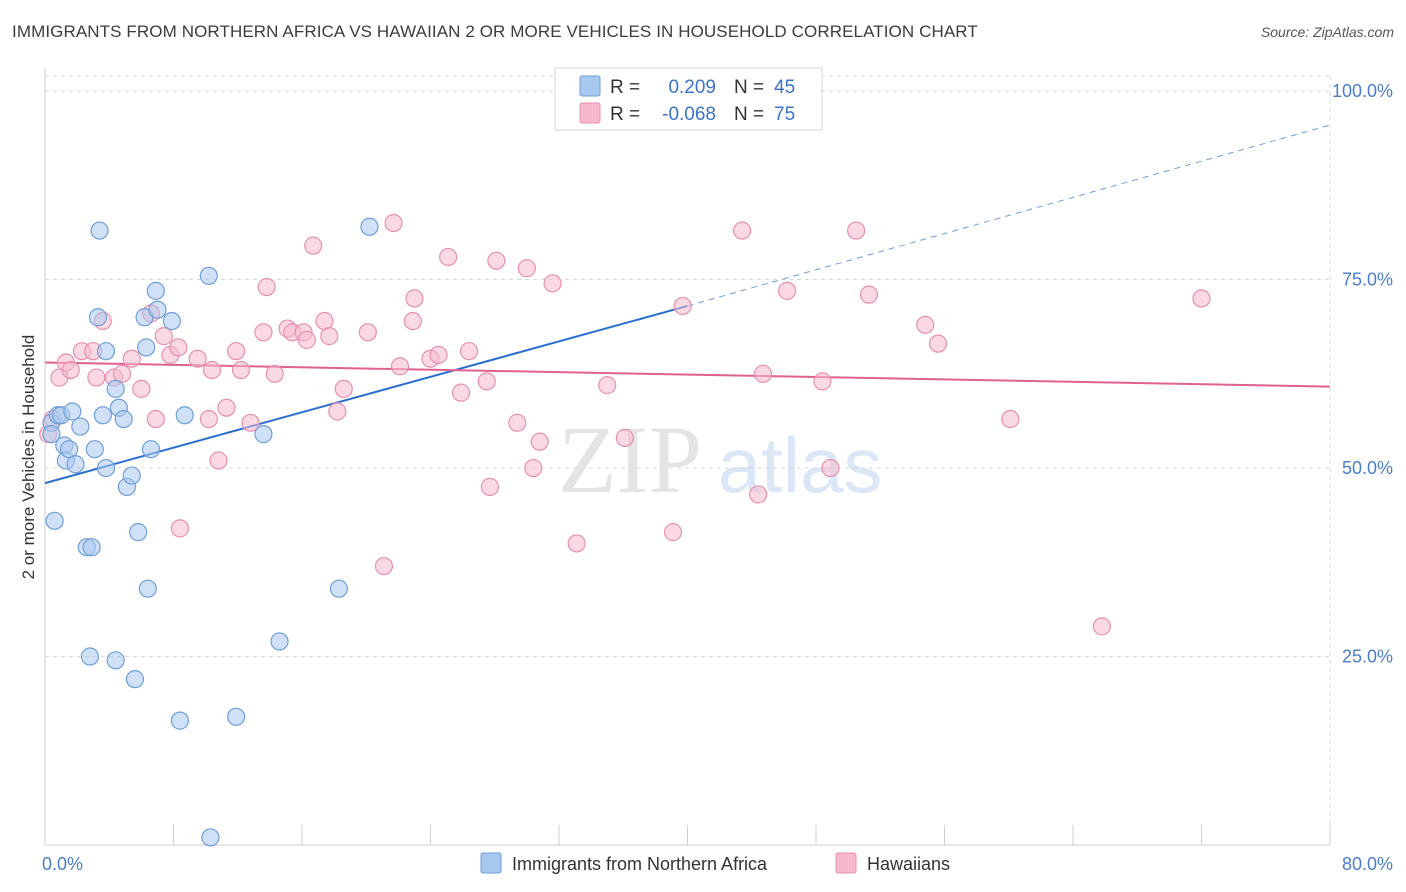 The height and width of the screenshot is (892, 1406). Describe the element at coordinates (491, 863) in the screenshot. I see `bottom-legend-swatch-blue` at that location.